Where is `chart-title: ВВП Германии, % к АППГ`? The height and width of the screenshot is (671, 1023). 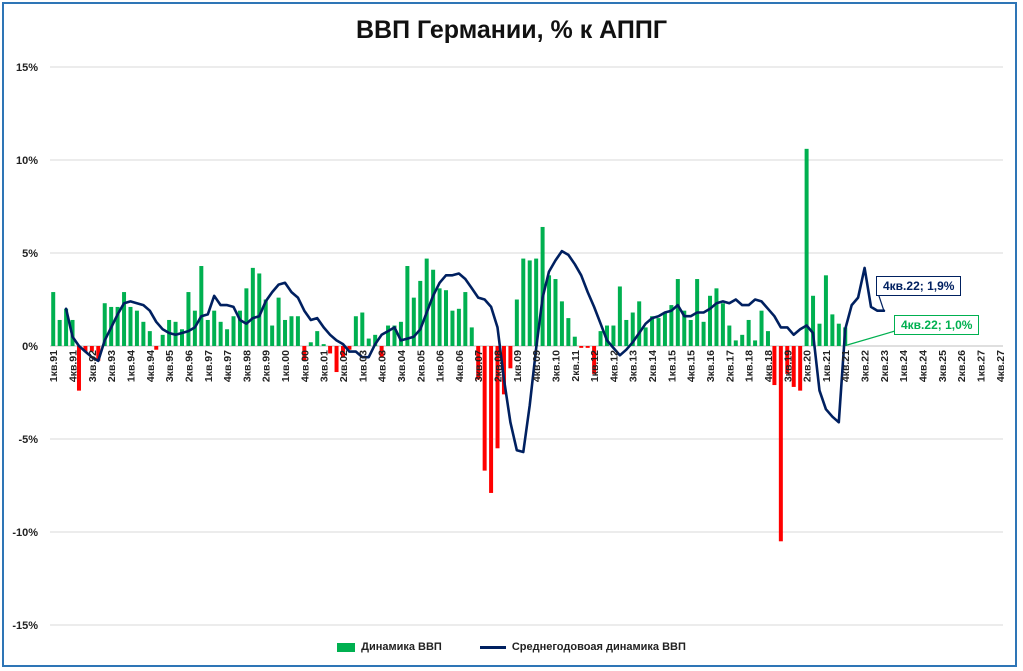 chart-title: ВВП Германии, % к АППГ is located at coordinates (511, 30).